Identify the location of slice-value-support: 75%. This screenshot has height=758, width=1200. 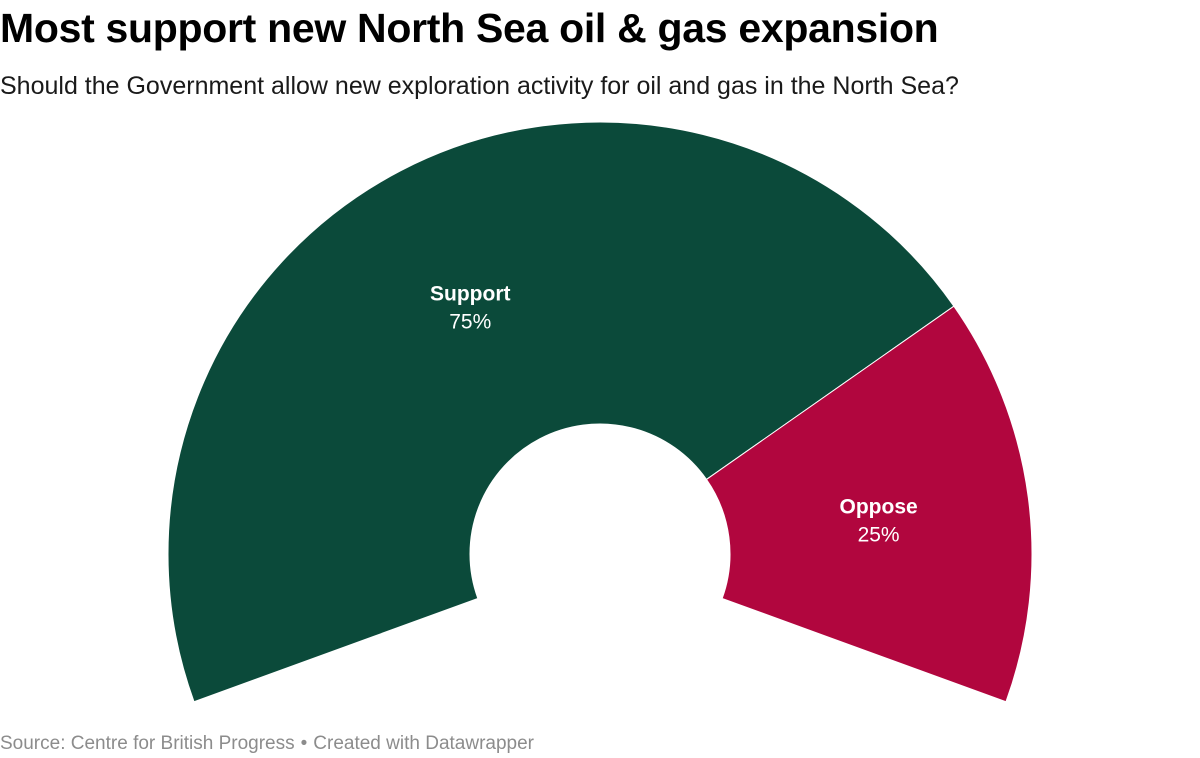
(470, 322).